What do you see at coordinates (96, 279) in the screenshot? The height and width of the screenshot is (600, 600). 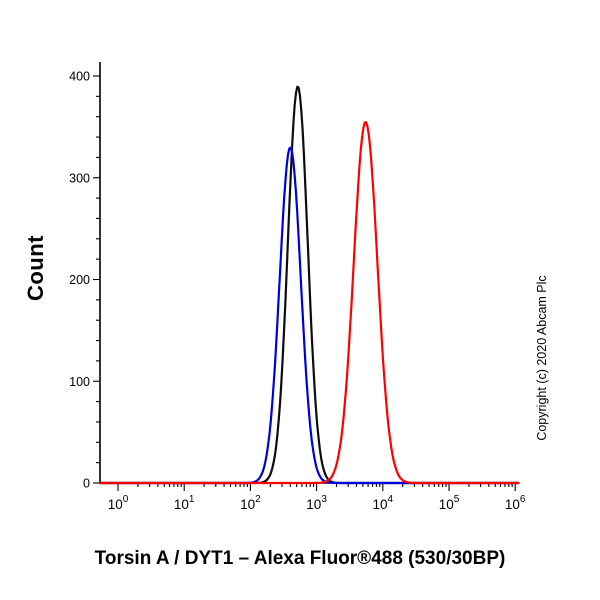 I see `y-ticks` at bounding box center [96, 279].